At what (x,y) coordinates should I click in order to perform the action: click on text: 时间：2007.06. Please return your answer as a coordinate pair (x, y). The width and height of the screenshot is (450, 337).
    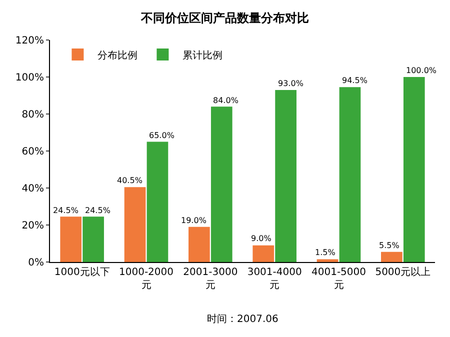
    Looking at the image, I should click on (242, 319).